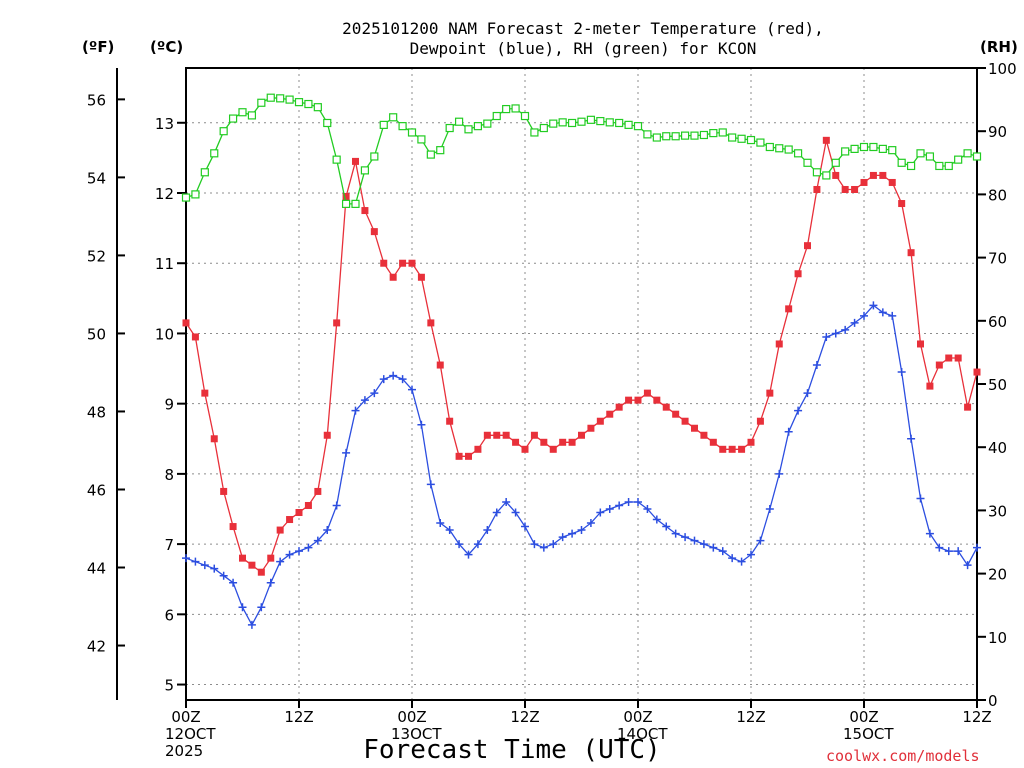 Image resolution: width=1024 pixels, height=768 pixels. What do you see at coordinates (96, 256) in the screenshot?
I see `fahrenheit-tick-label-5: 52` at bounding box center [96, 256].